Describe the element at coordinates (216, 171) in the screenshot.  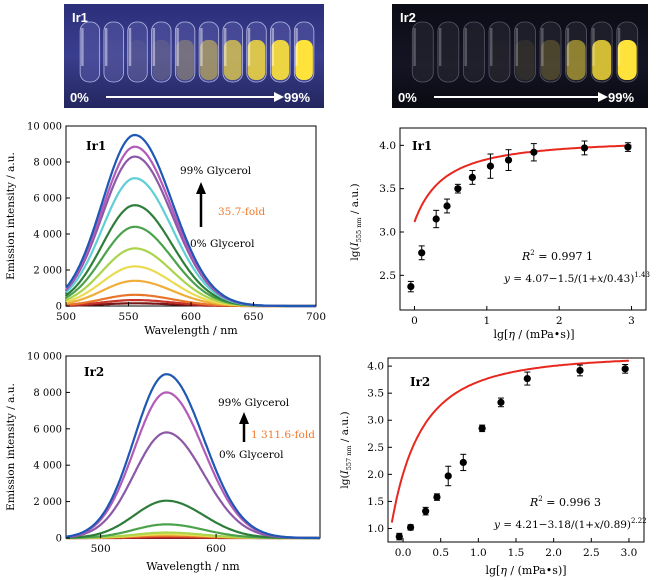
I see `ir1-annotation-top: 99% Glycerol` at that location.